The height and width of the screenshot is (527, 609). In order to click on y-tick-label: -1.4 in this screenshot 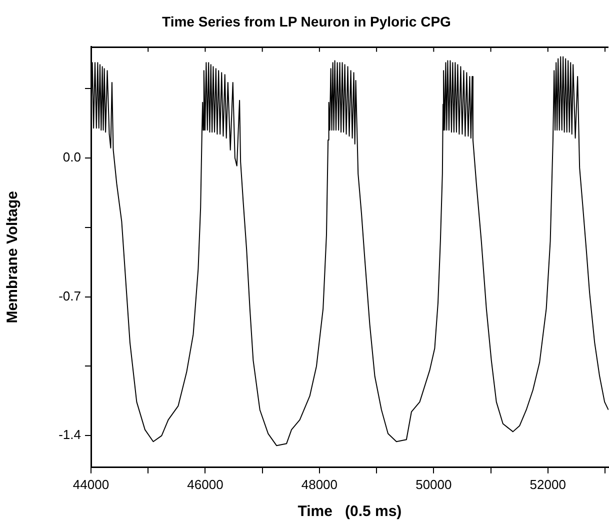, I will do `click(69, 434)`.